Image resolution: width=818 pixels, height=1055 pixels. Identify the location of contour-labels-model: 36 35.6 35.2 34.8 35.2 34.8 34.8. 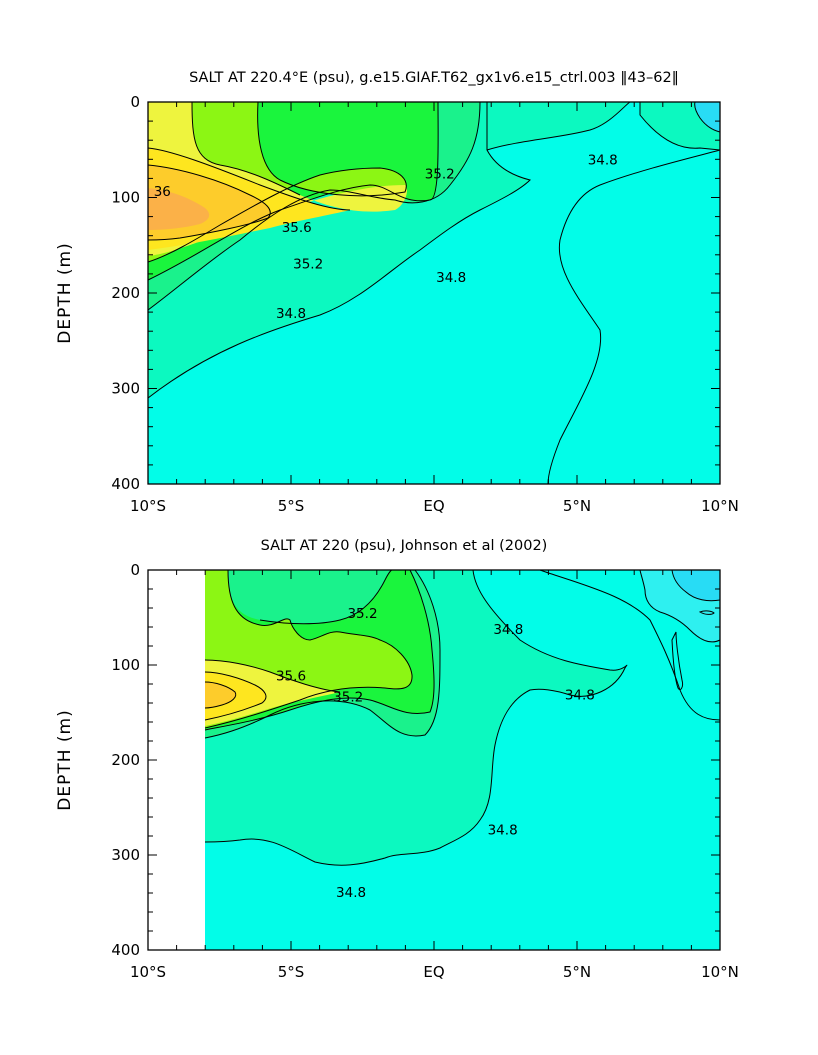
(386, 237).